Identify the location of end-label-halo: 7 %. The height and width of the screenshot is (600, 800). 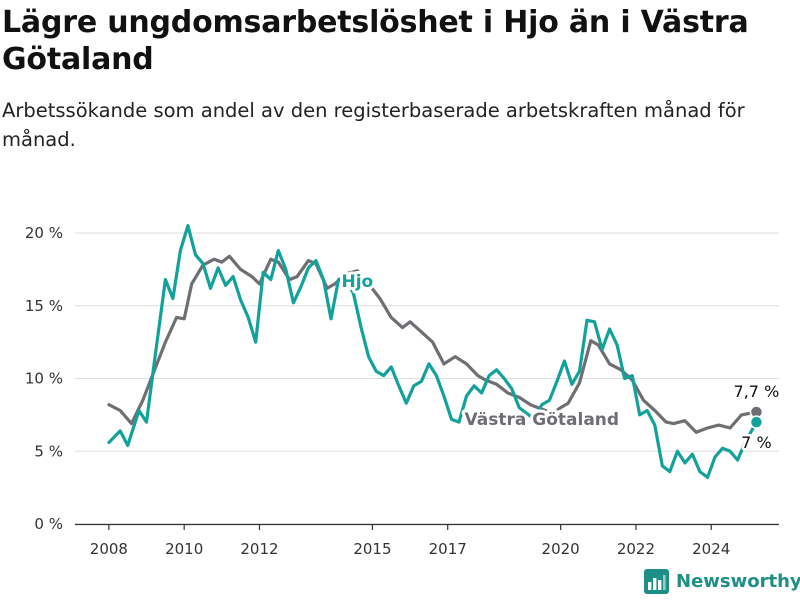
(756, 442).